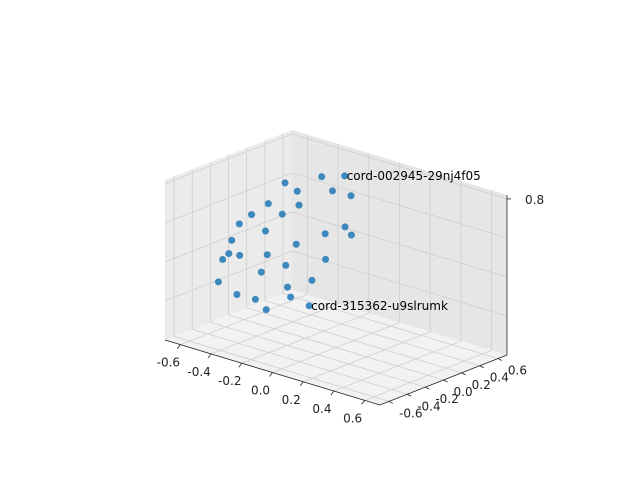 The width and height of the screenshot is (640, 480). Describe the element at coordinates (534, 200) in the screenshot. I see `z-tick-label: 0.8` at that location.